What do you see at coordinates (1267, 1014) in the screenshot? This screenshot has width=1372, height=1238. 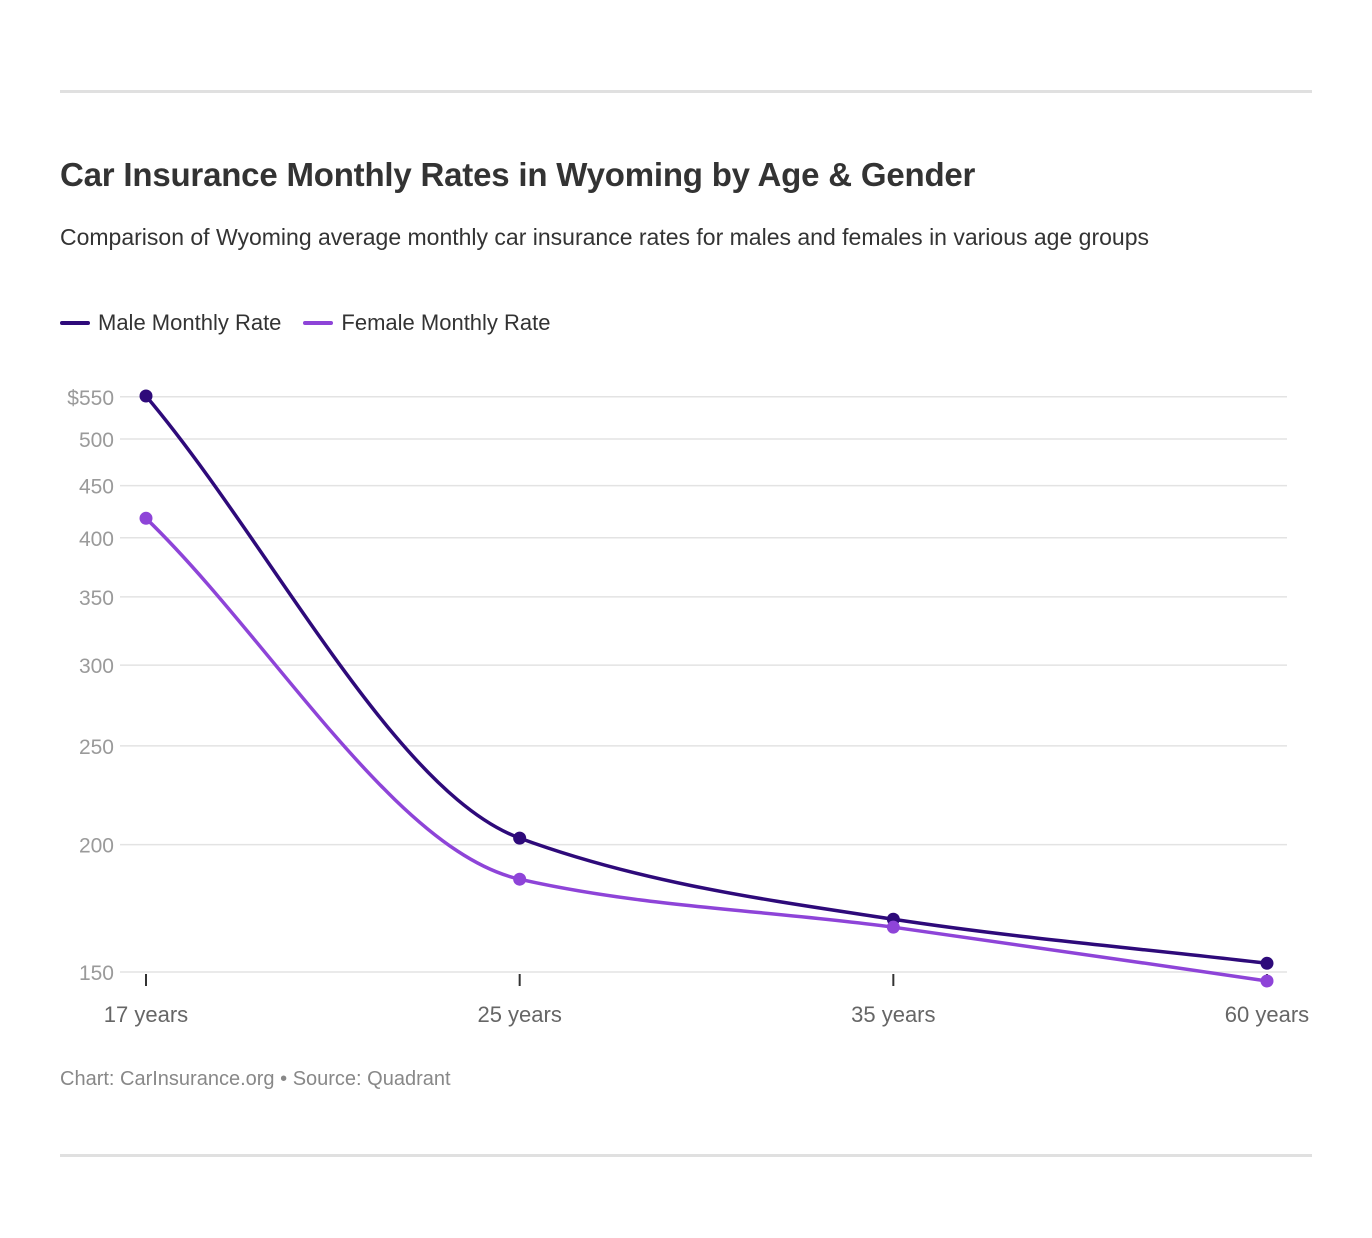 I see `x-tick-label: 60 years` at bounding box center [1267, 1014].